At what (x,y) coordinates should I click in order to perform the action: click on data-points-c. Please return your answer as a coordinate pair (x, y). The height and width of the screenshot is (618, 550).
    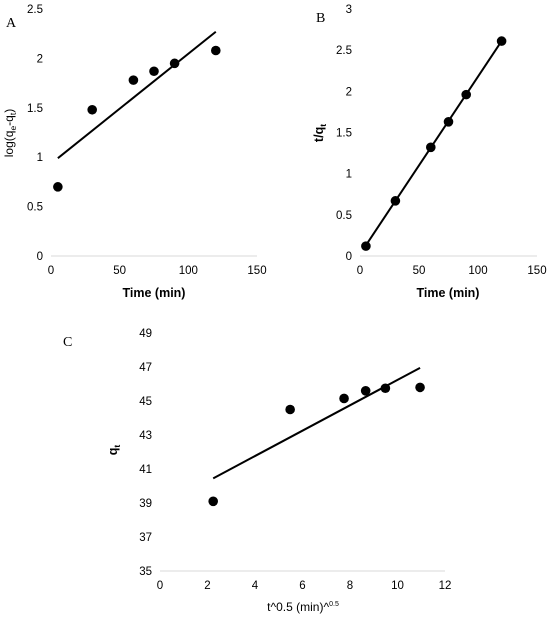
    Looking at the image, I should click on (316, 444).